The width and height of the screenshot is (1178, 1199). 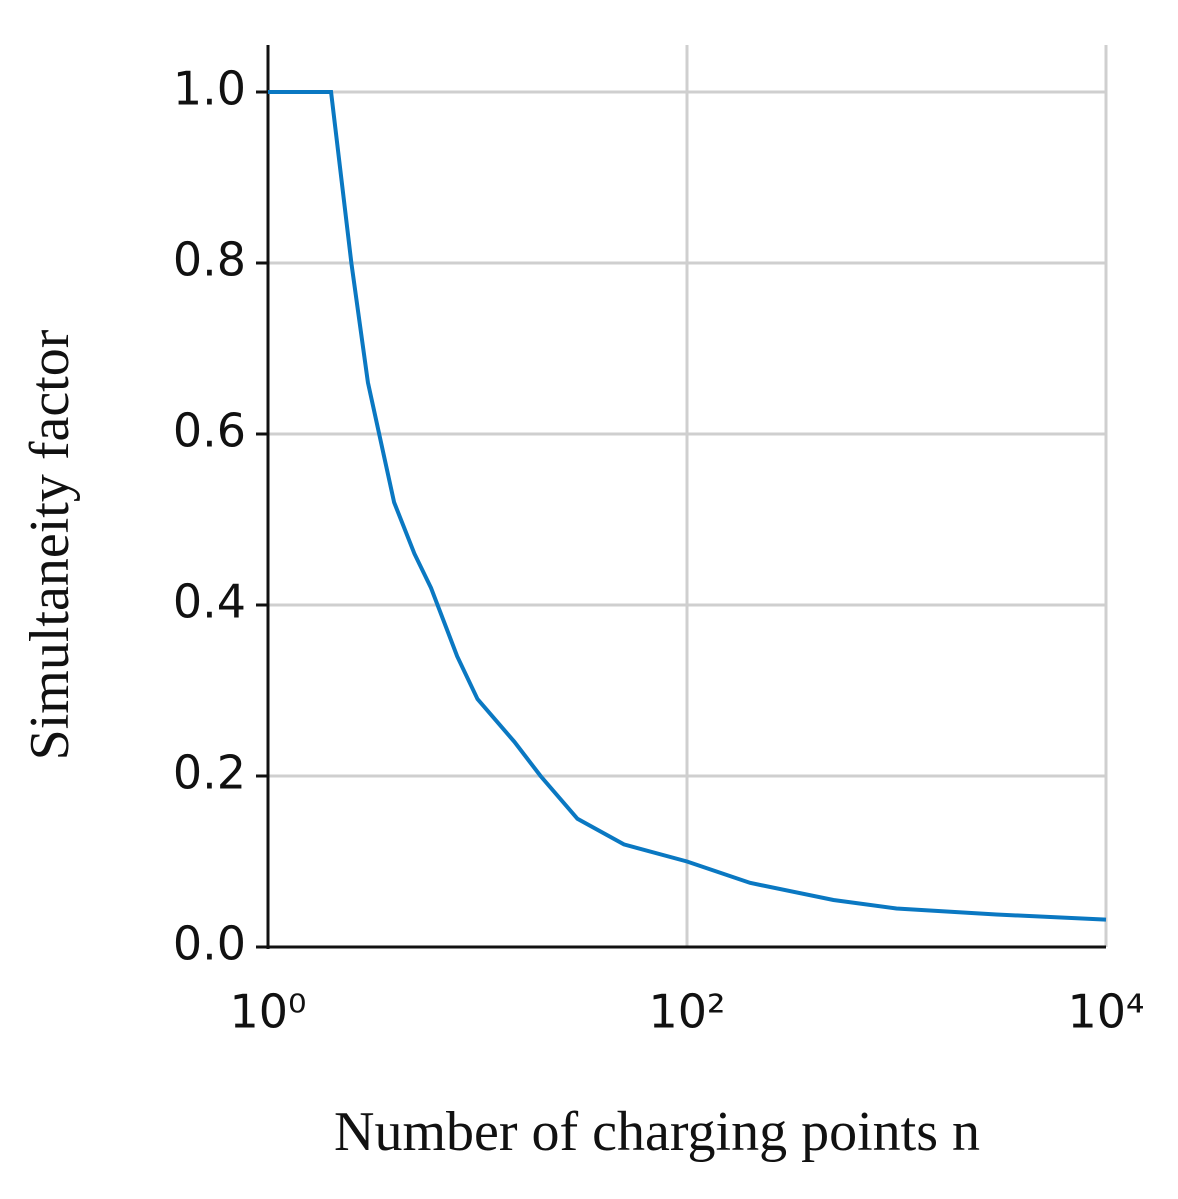 I want to click on y-tick-label: 0.6, so click(x=209, y=431).